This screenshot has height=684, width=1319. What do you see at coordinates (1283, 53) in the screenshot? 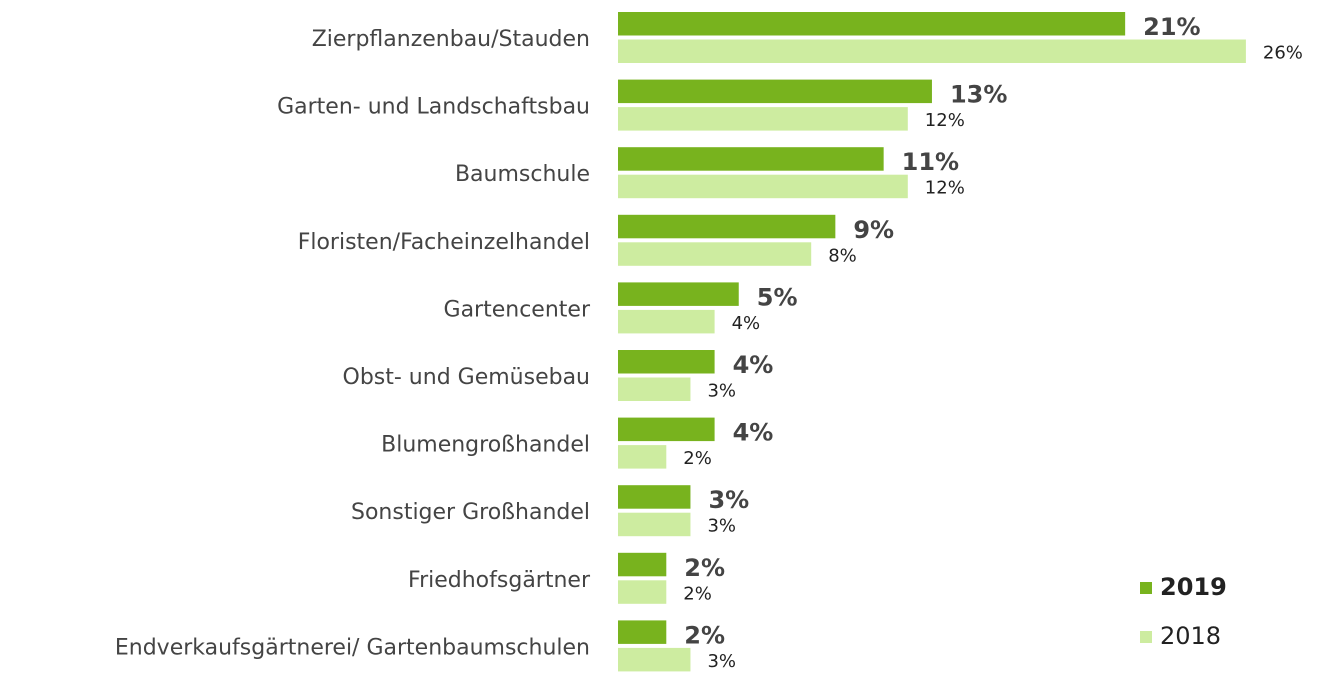
I see `value-label: 26%` at bounding box center [1283, 53].